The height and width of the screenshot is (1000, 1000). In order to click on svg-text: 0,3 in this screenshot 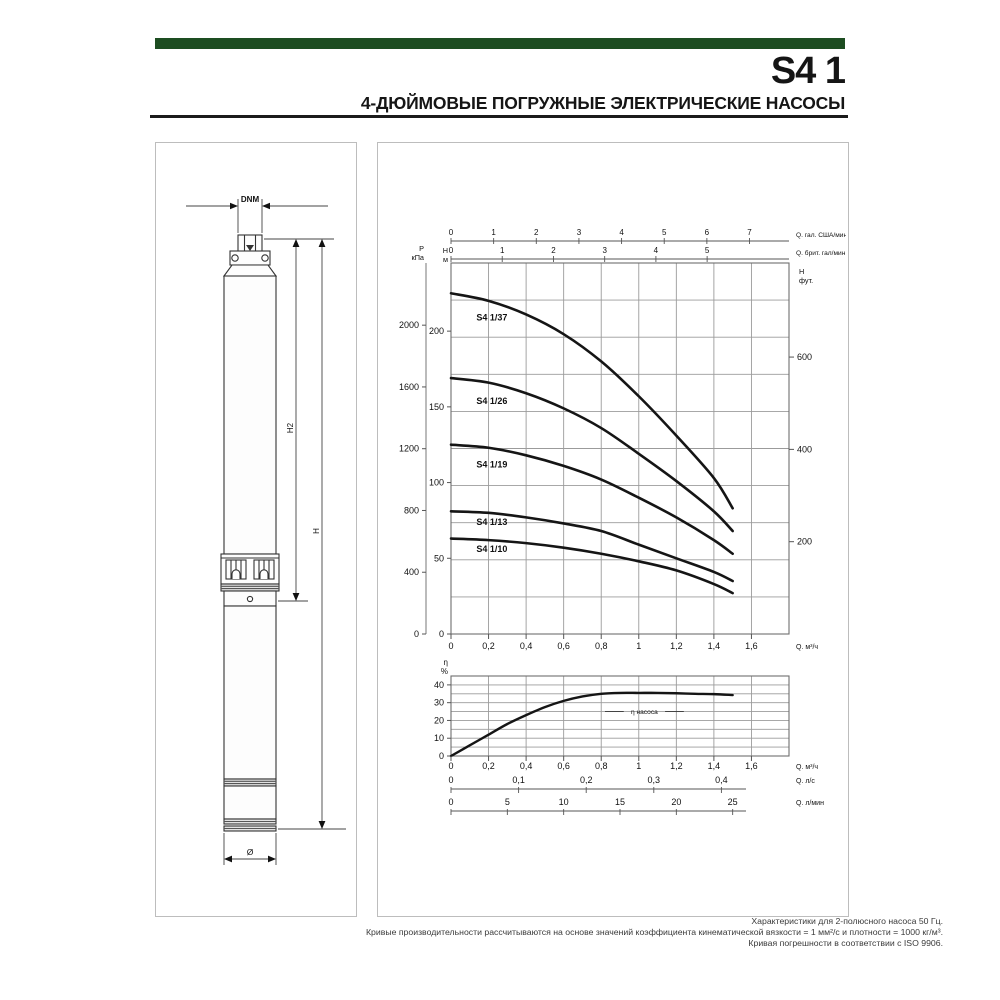, I will do `click(654, 780)`.